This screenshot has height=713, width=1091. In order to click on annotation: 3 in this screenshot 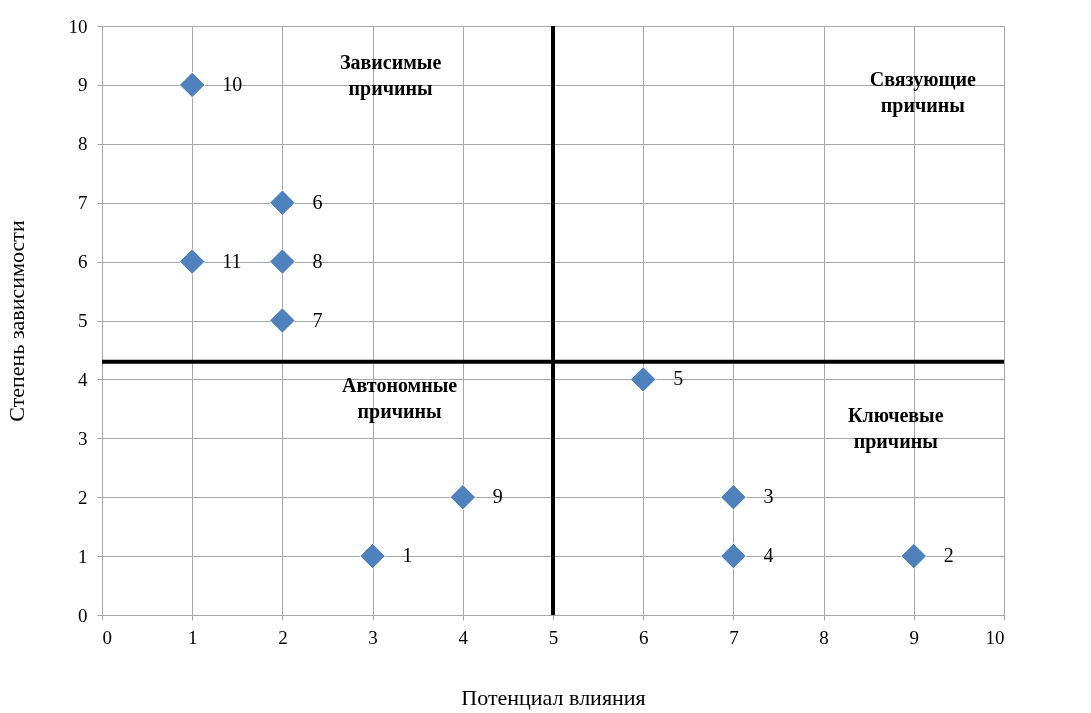, I will do `click(768, 496)`.